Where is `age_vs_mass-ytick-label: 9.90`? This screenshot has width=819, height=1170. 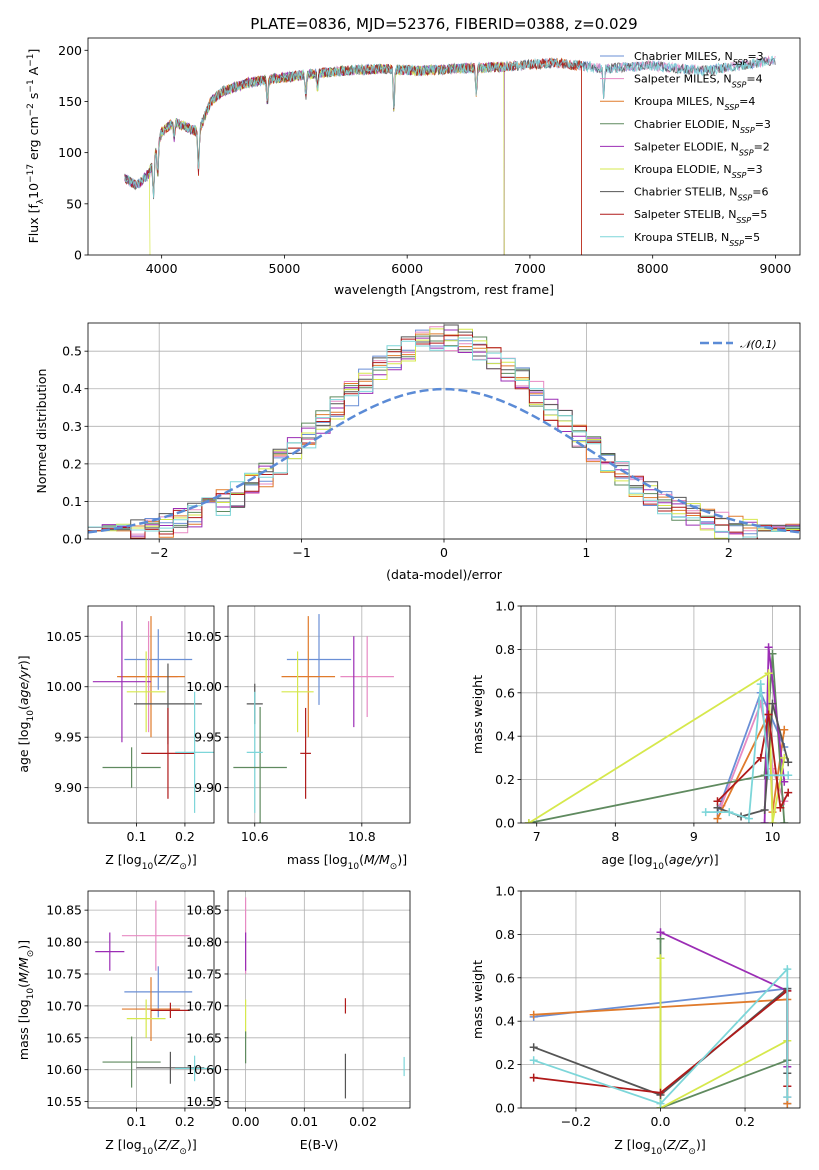 age_vs_mass-ytick-label: 9.90 is located at coordinates (208, 787).